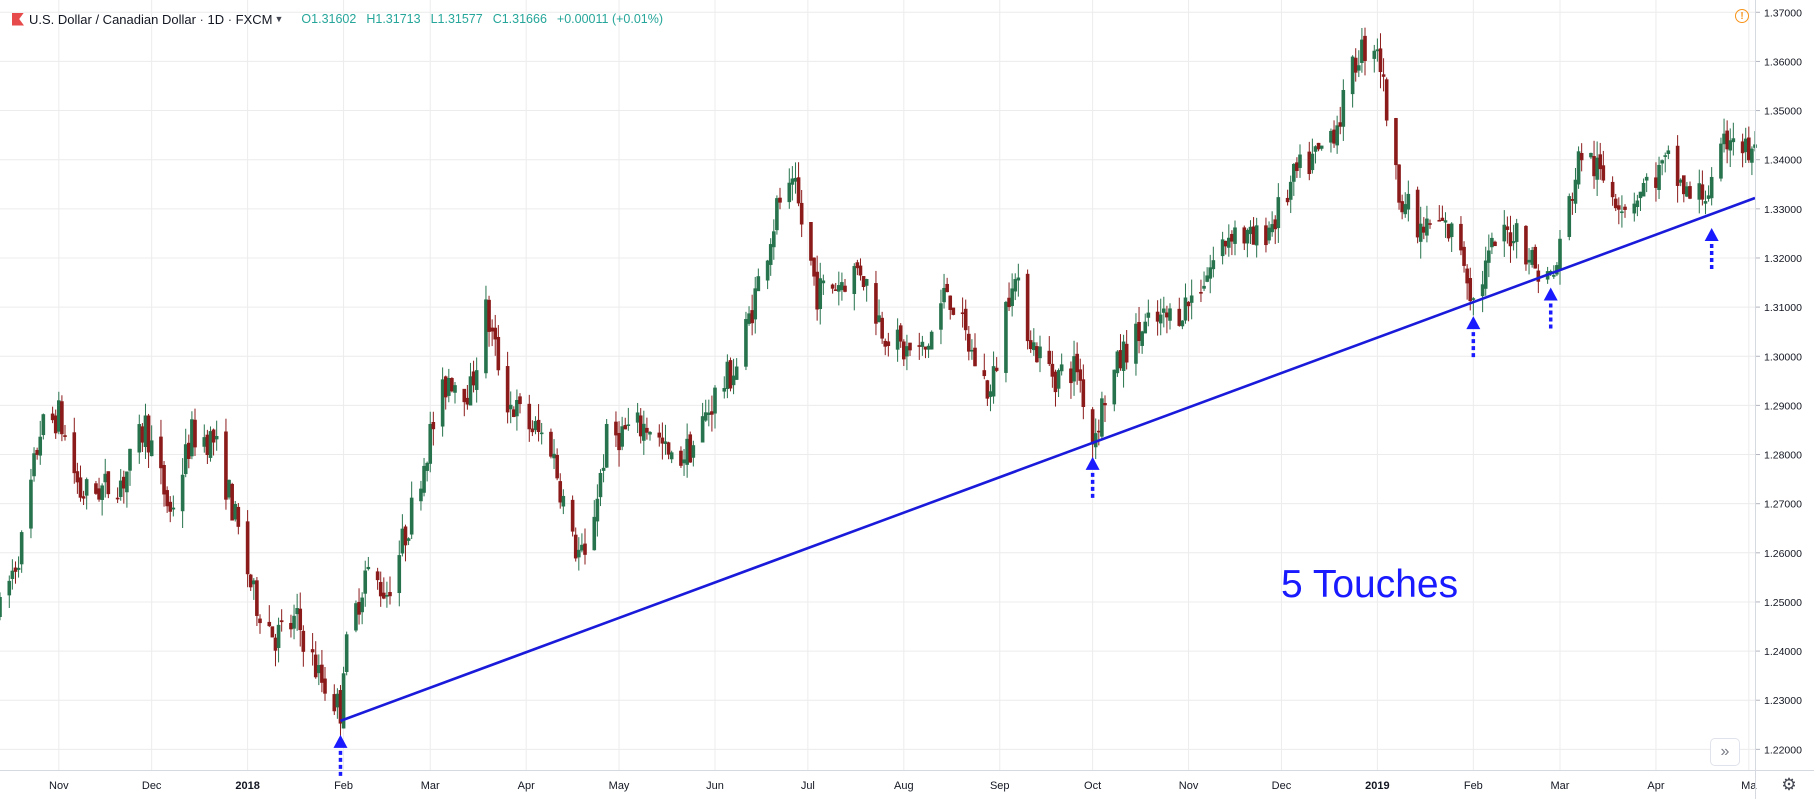  What do you see at coordinates (329, 19) in the screenshot?
I see `open-value: O1.31602` at bounding box center [329, 19].